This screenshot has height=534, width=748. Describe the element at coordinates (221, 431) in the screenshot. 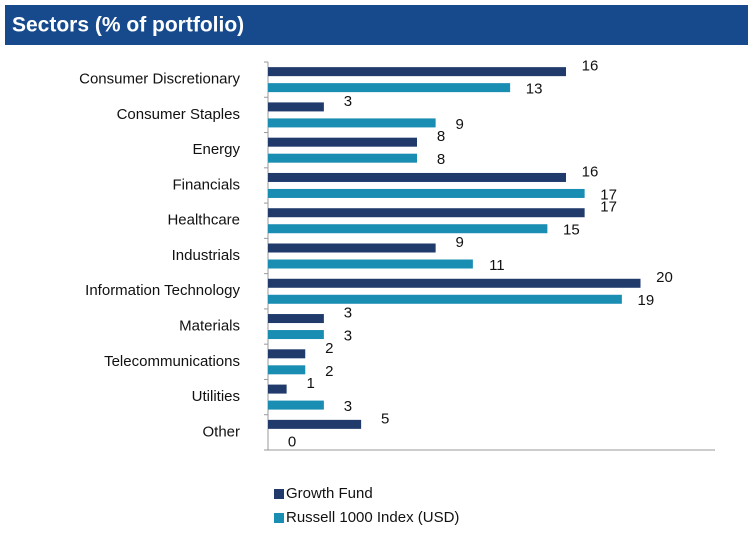

I see `y-tick-label: Other` at that location.